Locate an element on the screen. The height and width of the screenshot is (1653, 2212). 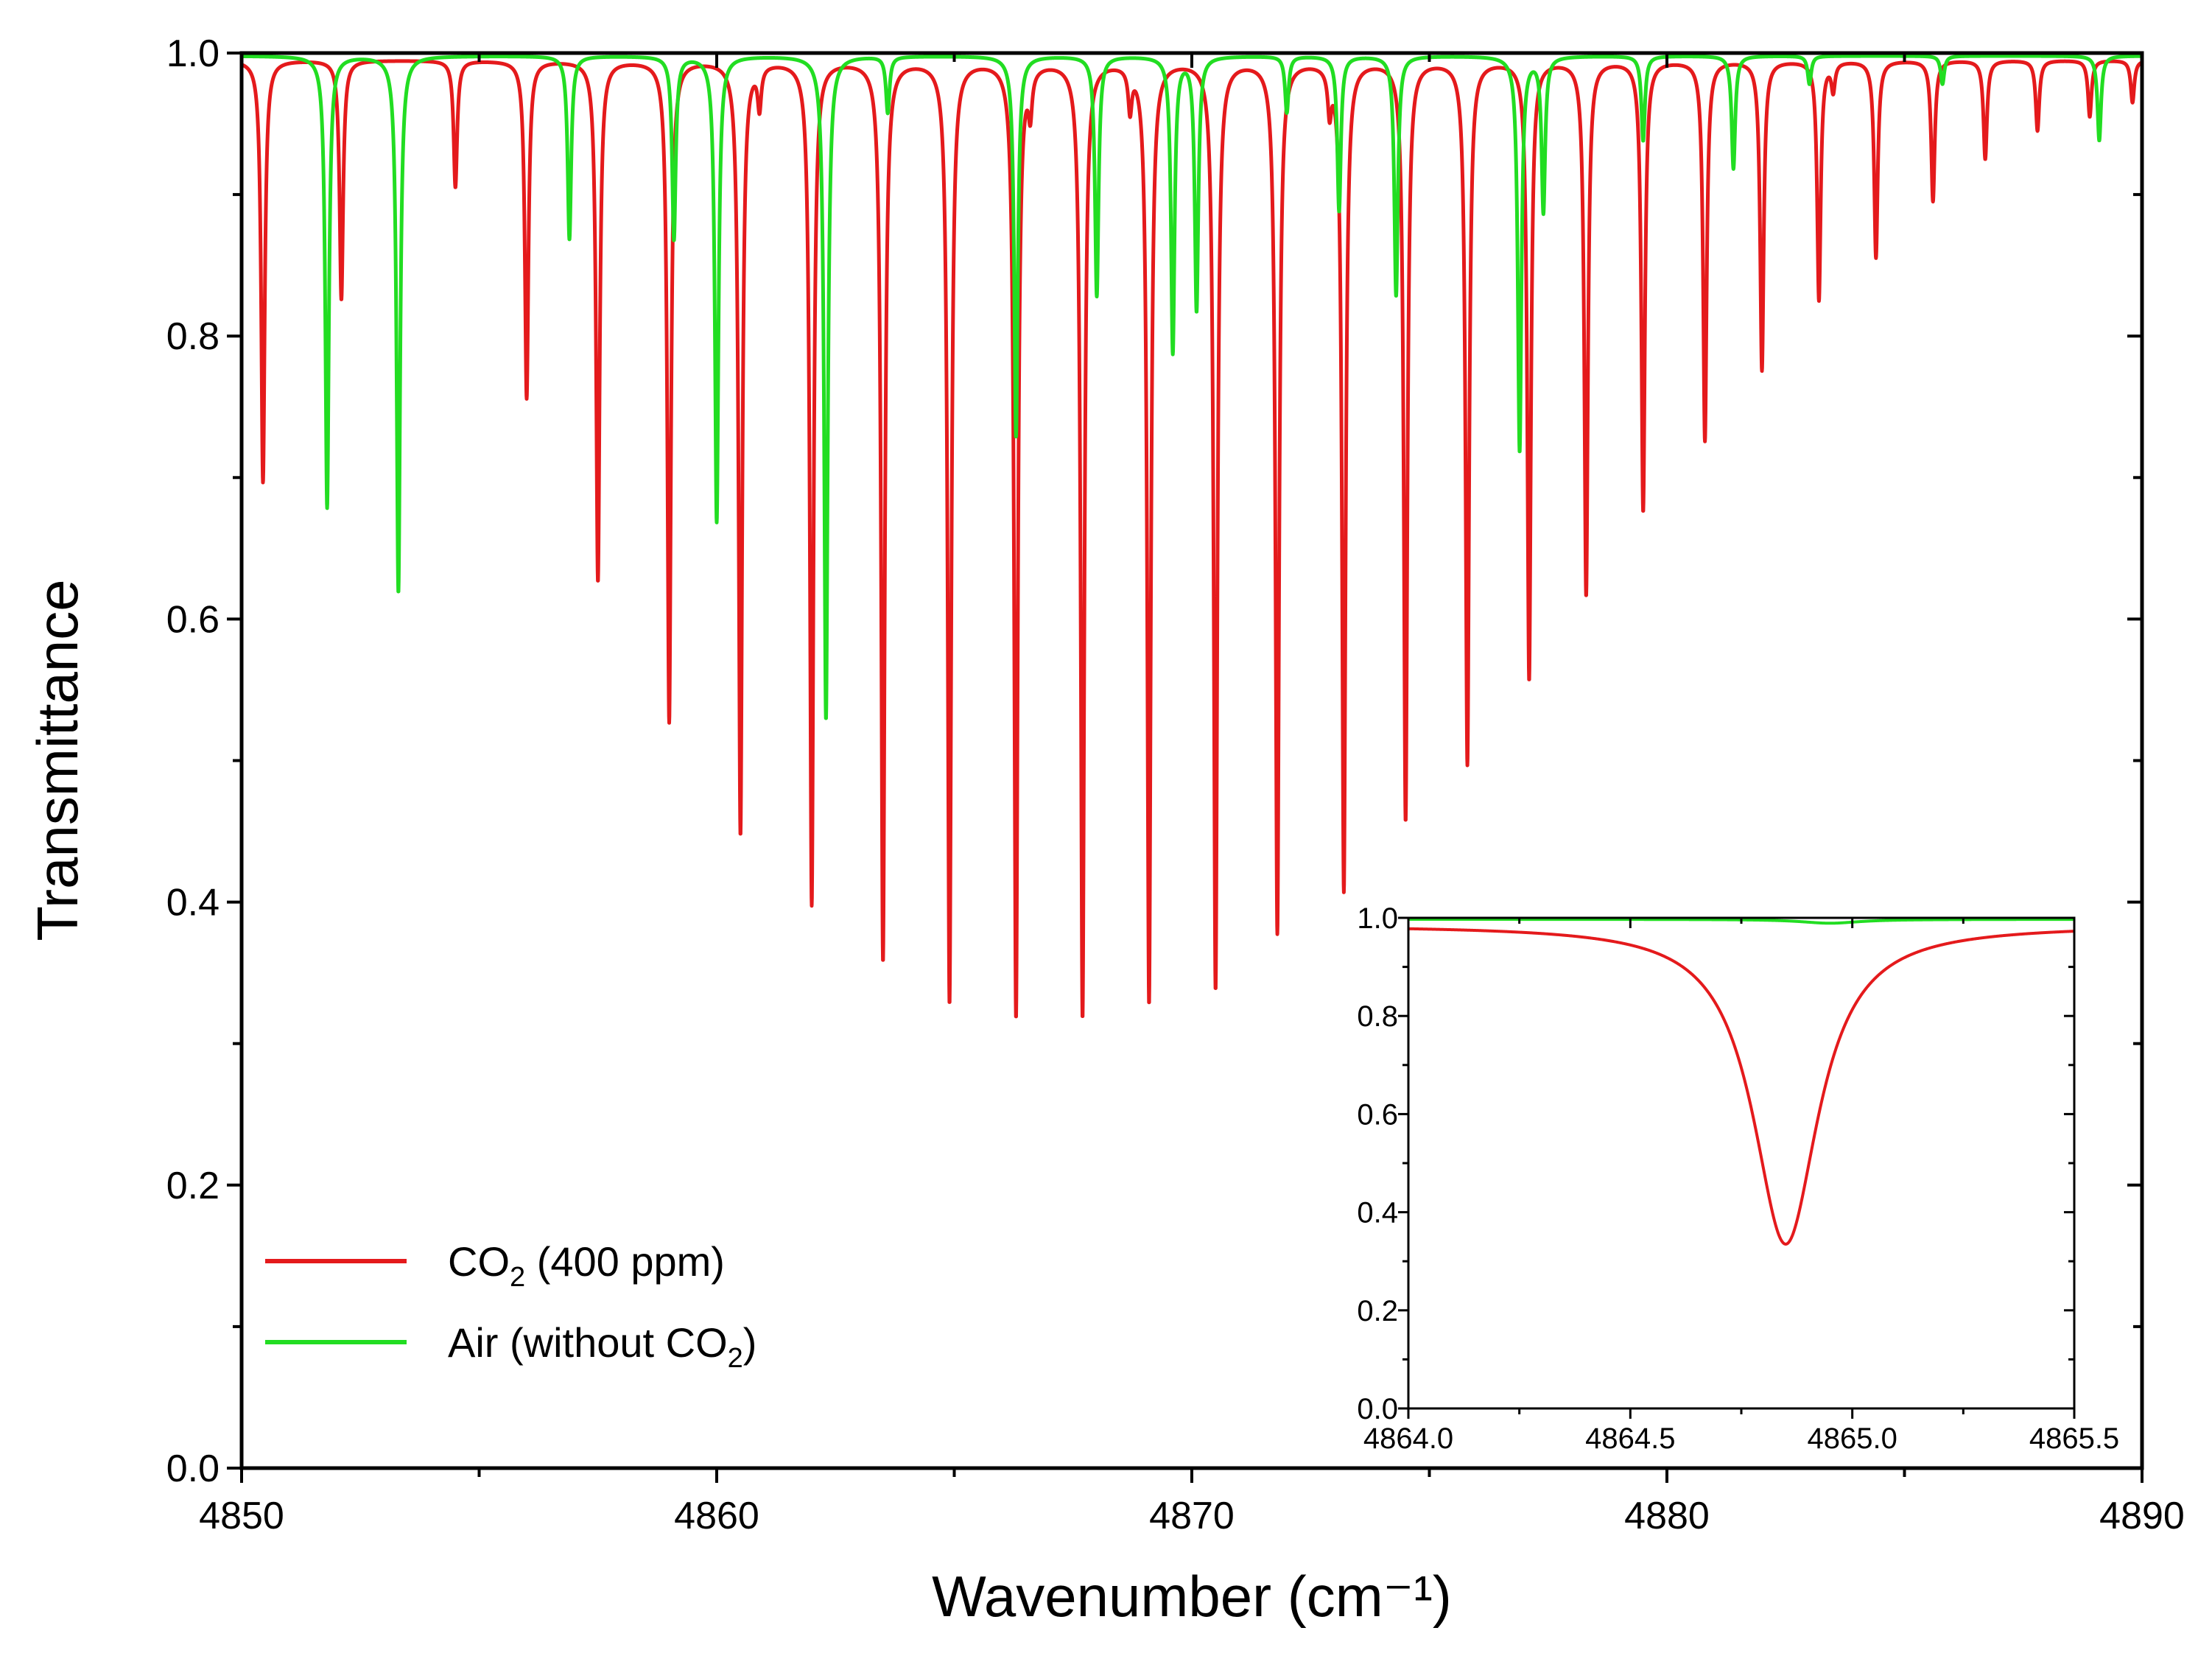
legend: CO2 (400 ppm) Air (without CO2) is located at coordinates (510, 1306).